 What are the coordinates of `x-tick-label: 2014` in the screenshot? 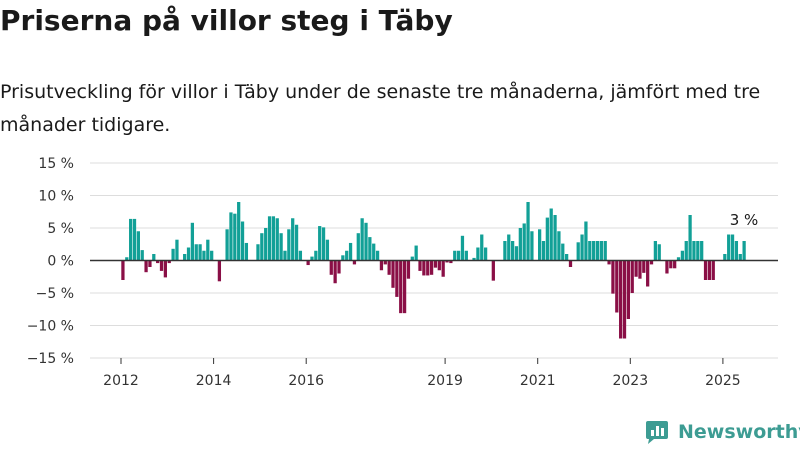 It's located at (214, 381).